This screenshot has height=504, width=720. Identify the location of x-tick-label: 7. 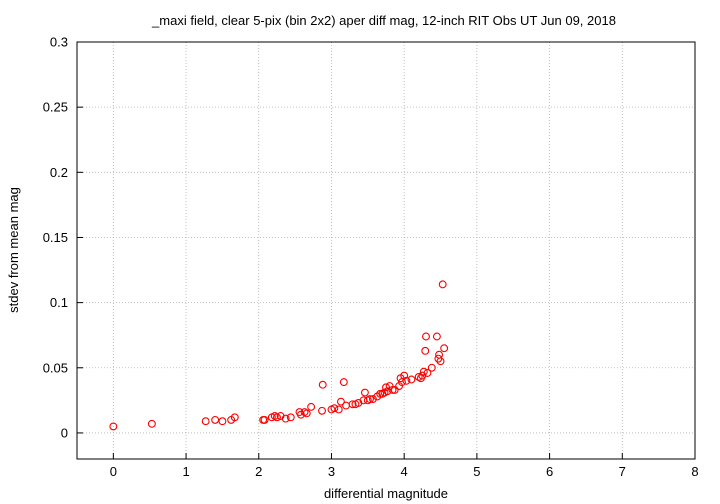
(622, 471).